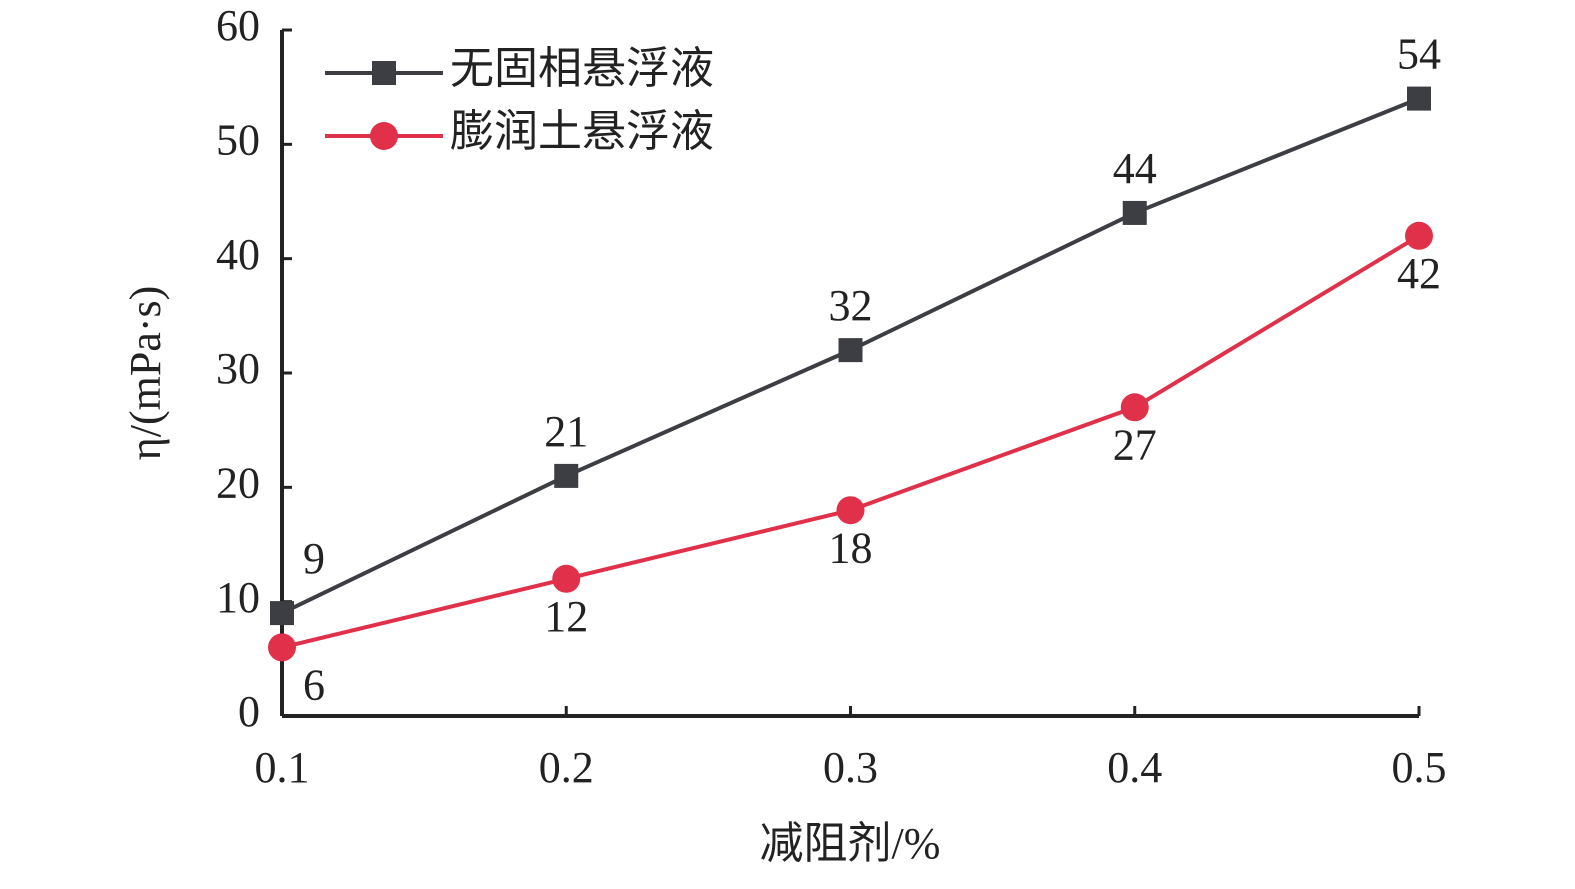 The height and width of the screenshot is (889, 1575). What do you see at coordinates (850, 767) in the screenshot?
I see `x-tick-label: 0.3` at bounding box center [850, 767].